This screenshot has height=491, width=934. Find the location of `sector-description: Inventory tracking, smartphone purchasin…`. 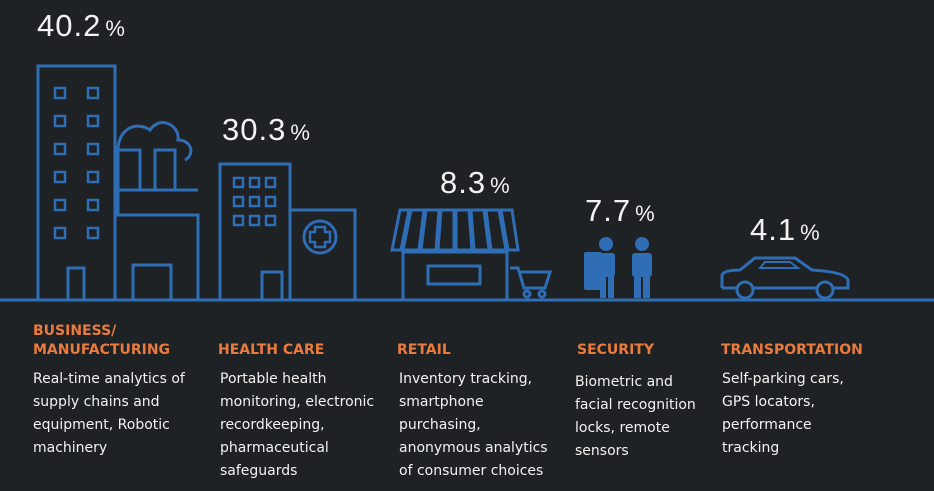

sector-description: Inventory tracking, smartphone purchasin… is located at coordinates (473, 425).